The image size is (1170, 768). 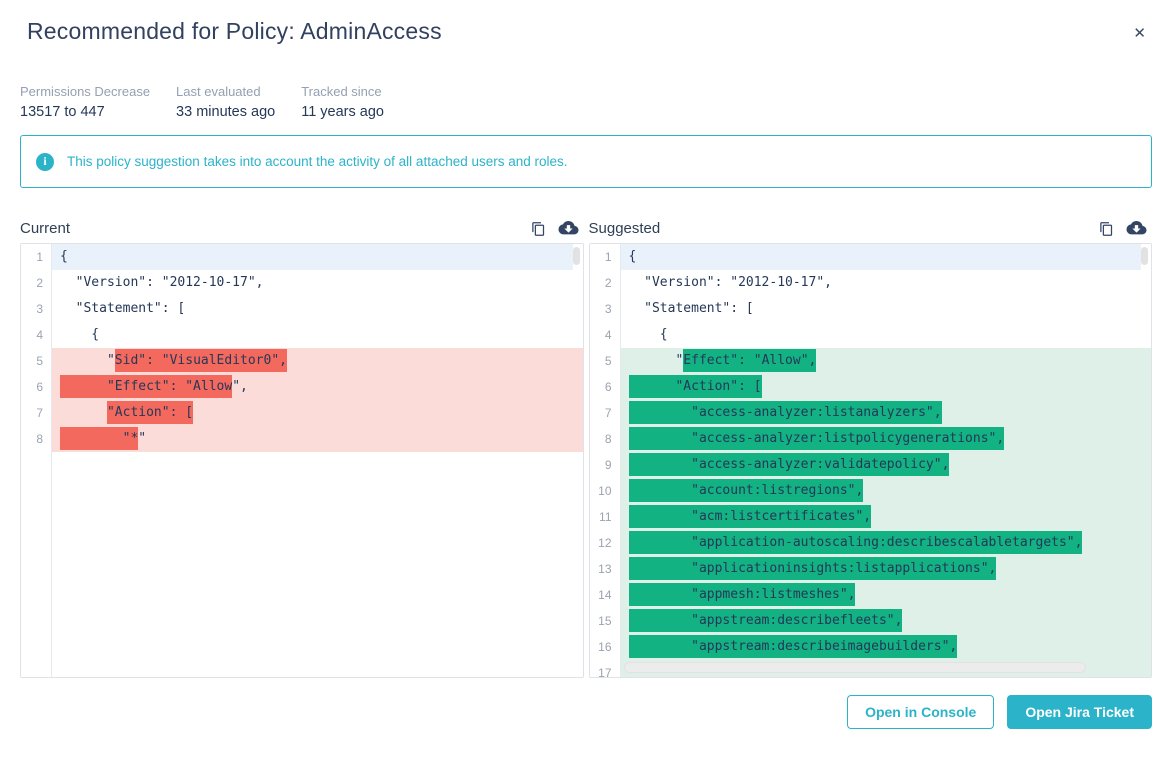 What do you see at coordinates (605, 621) in the screenshot?
I see `line-number: 15` at bounding box center [605, 621].